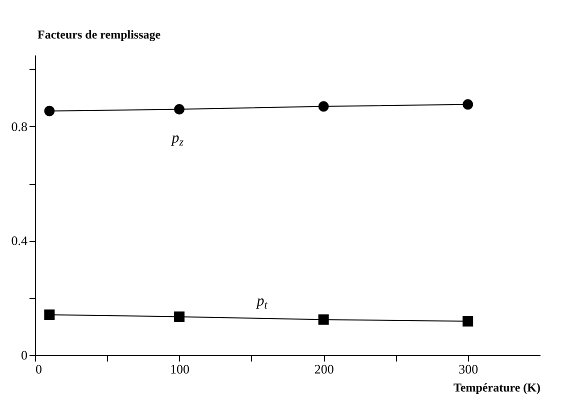  Describe the element at coordinates (39, 369) in the screenshot. I see `x-tick-label: 0` at that location.